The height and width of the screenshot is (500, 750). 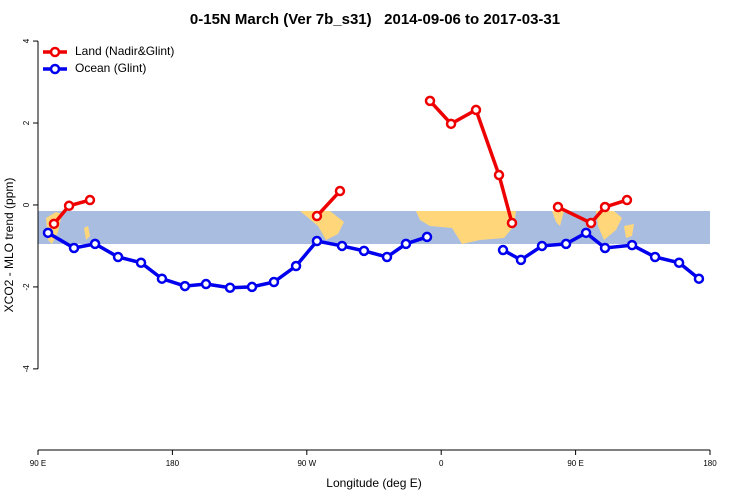 I want to click on y-tick-label: 2, so click(x=26, y=122).